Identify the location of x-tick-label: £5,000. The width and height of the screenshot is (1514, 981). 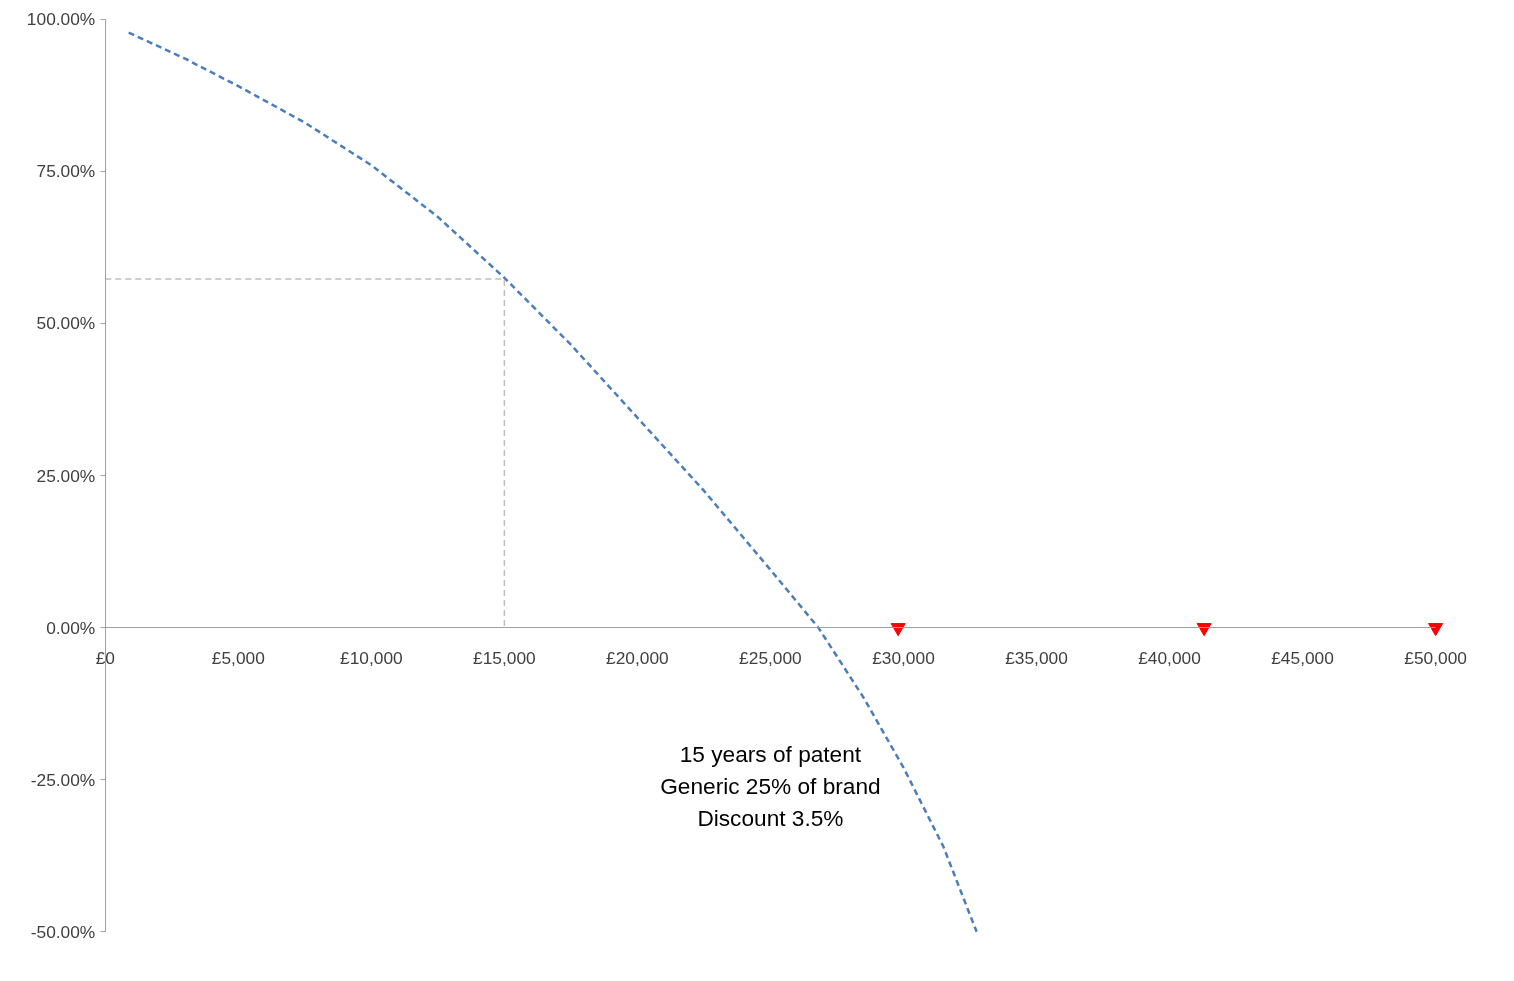
(238, 657).